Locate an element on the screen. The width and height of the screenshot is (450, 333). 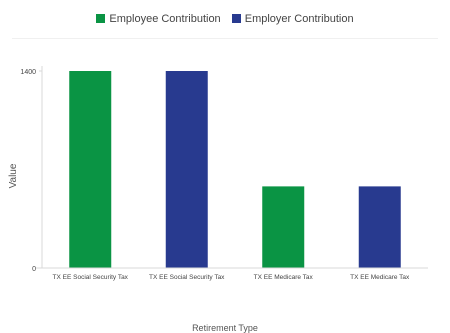
legend-item-employer: Employer Contribution is located at coordinates (292, 19).